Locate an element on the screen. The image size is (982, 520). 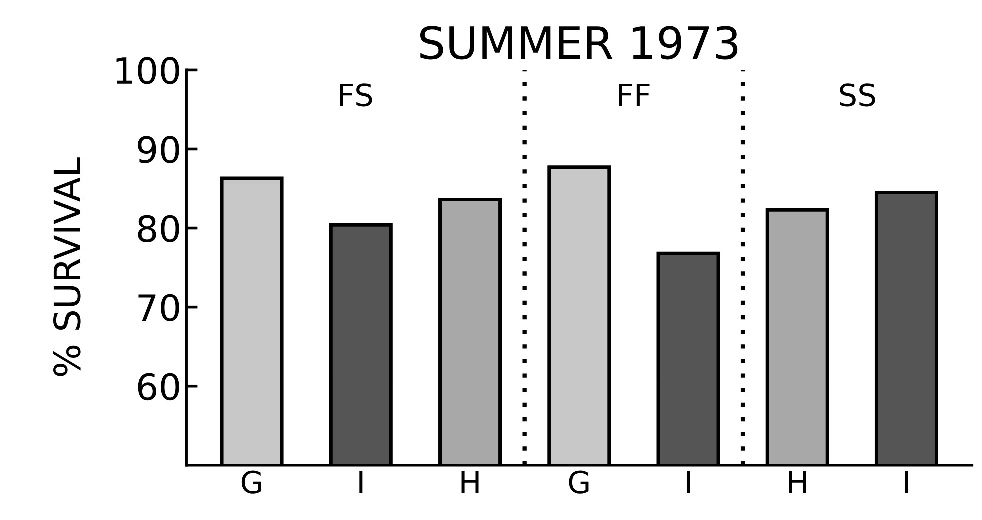
y-tick-label: 70 is located at coordinates (159, 308).